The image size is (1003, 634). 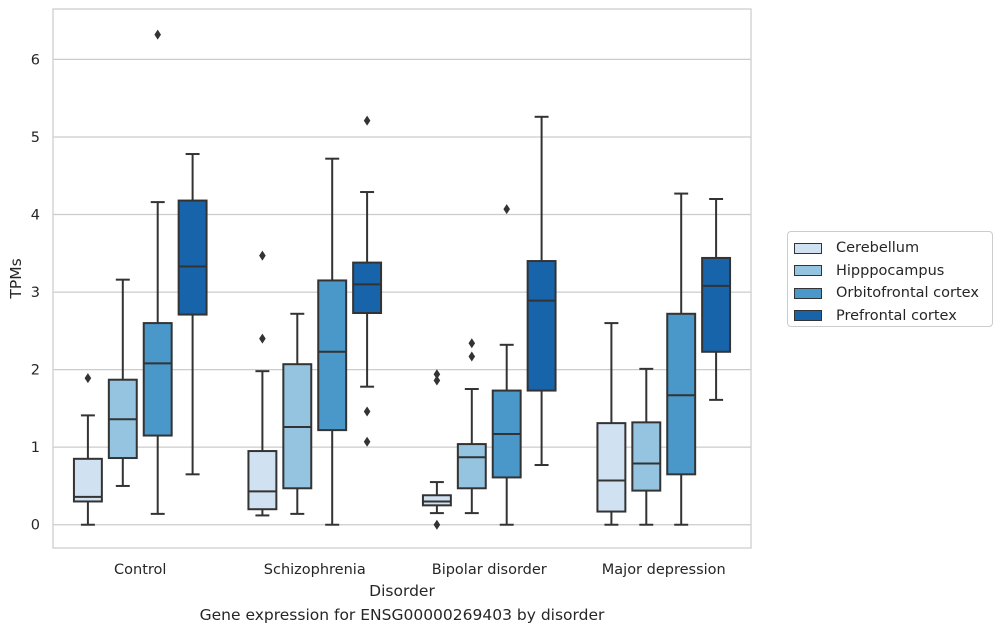 I want to click on legend-item-prefrontal-cortex: Prefrontal cortex, so click(x=893, y=316).